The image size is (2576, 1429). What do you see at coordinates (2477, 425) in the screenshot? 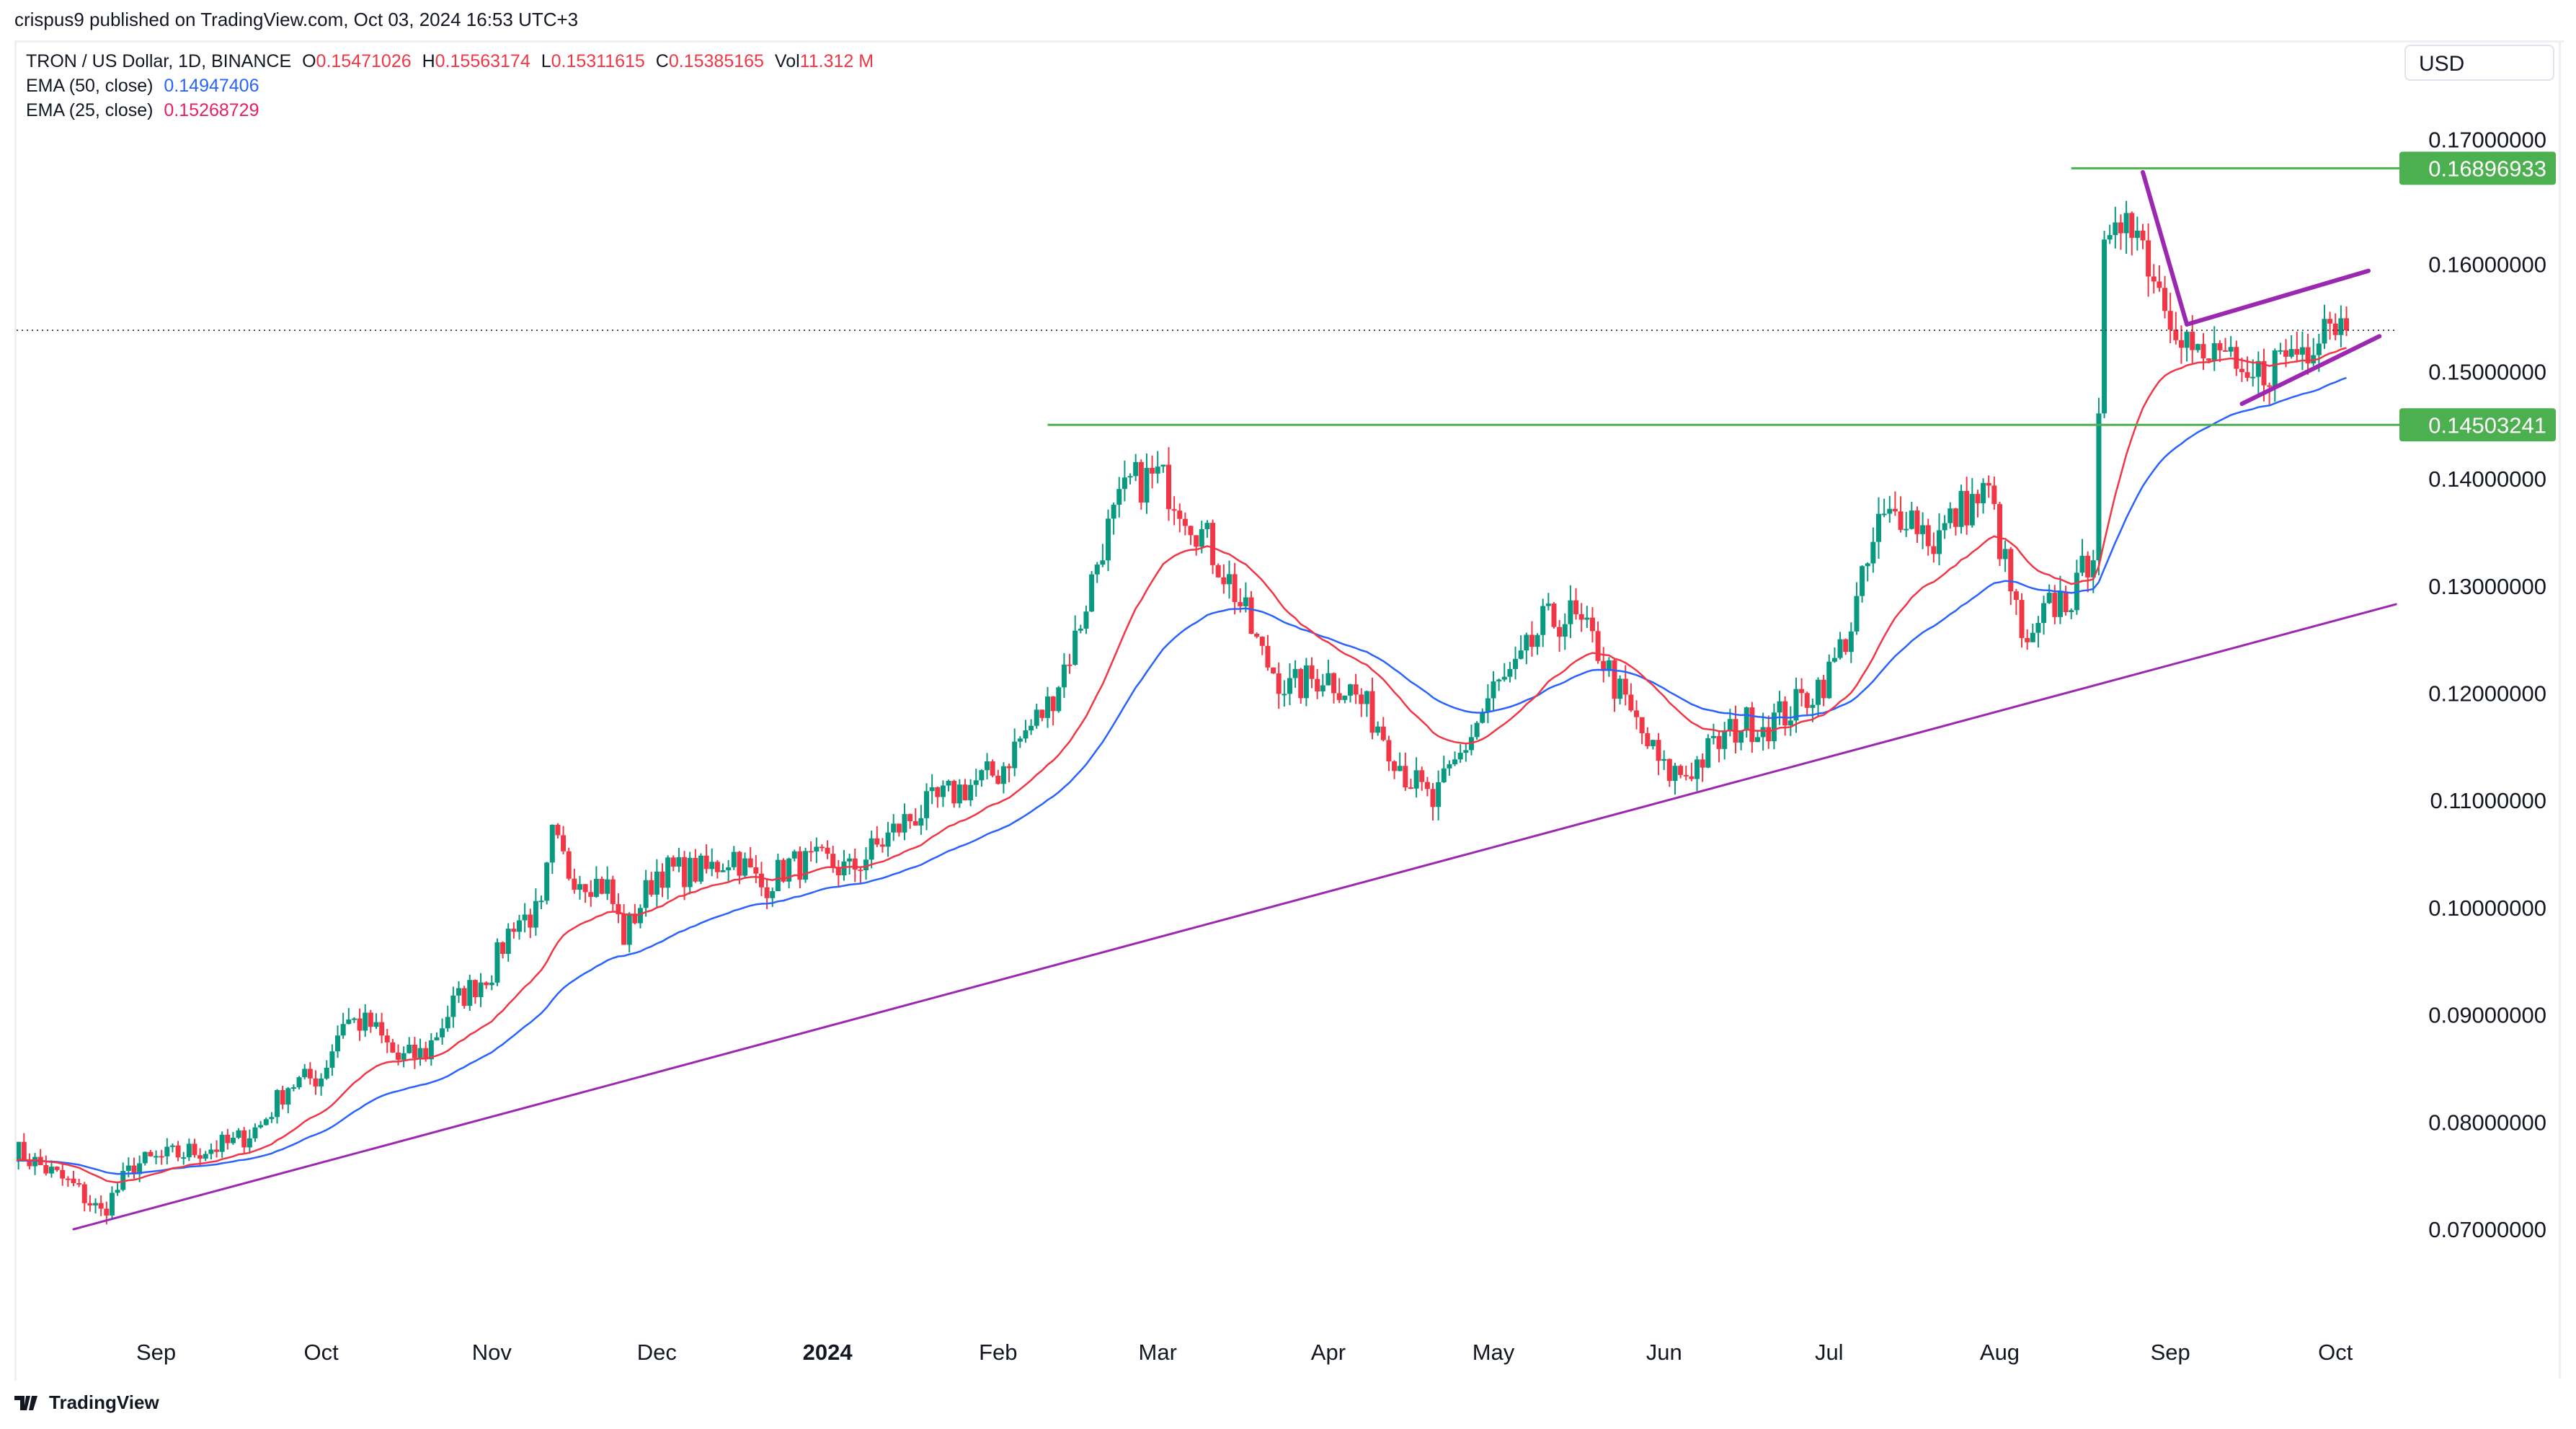
I see `level-price-badge` at bounding box center [2477, 425].